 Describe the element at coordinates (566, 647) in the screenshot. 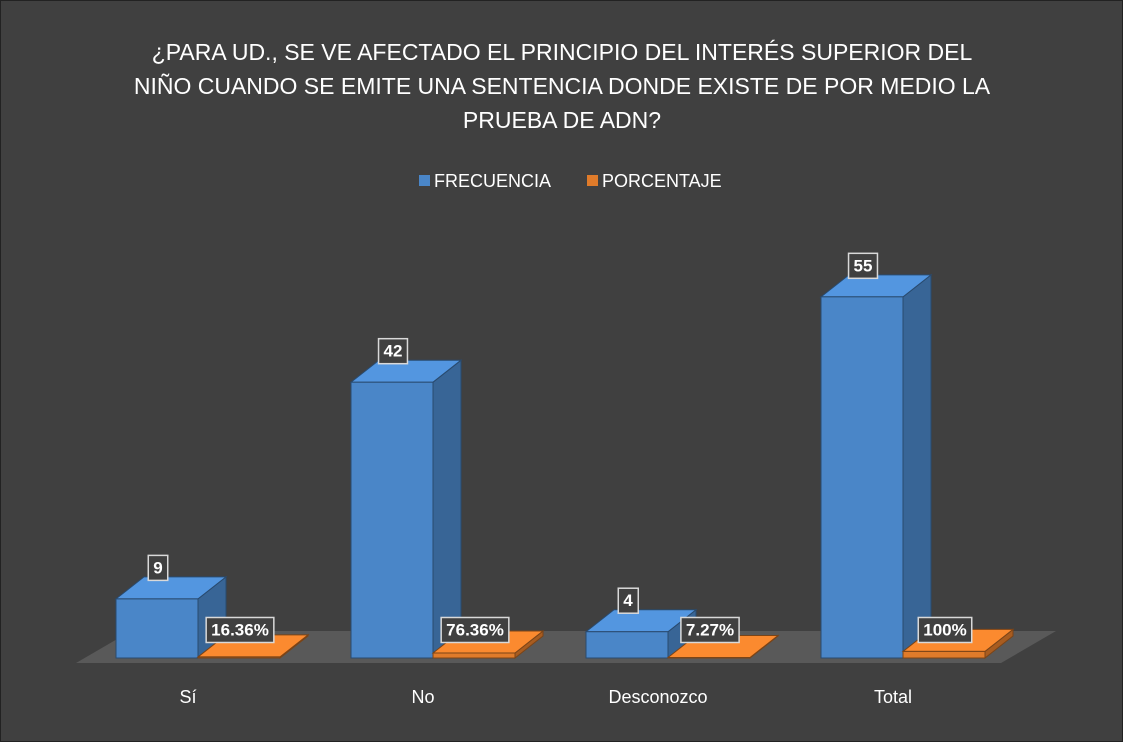

I see `floor` at that location.